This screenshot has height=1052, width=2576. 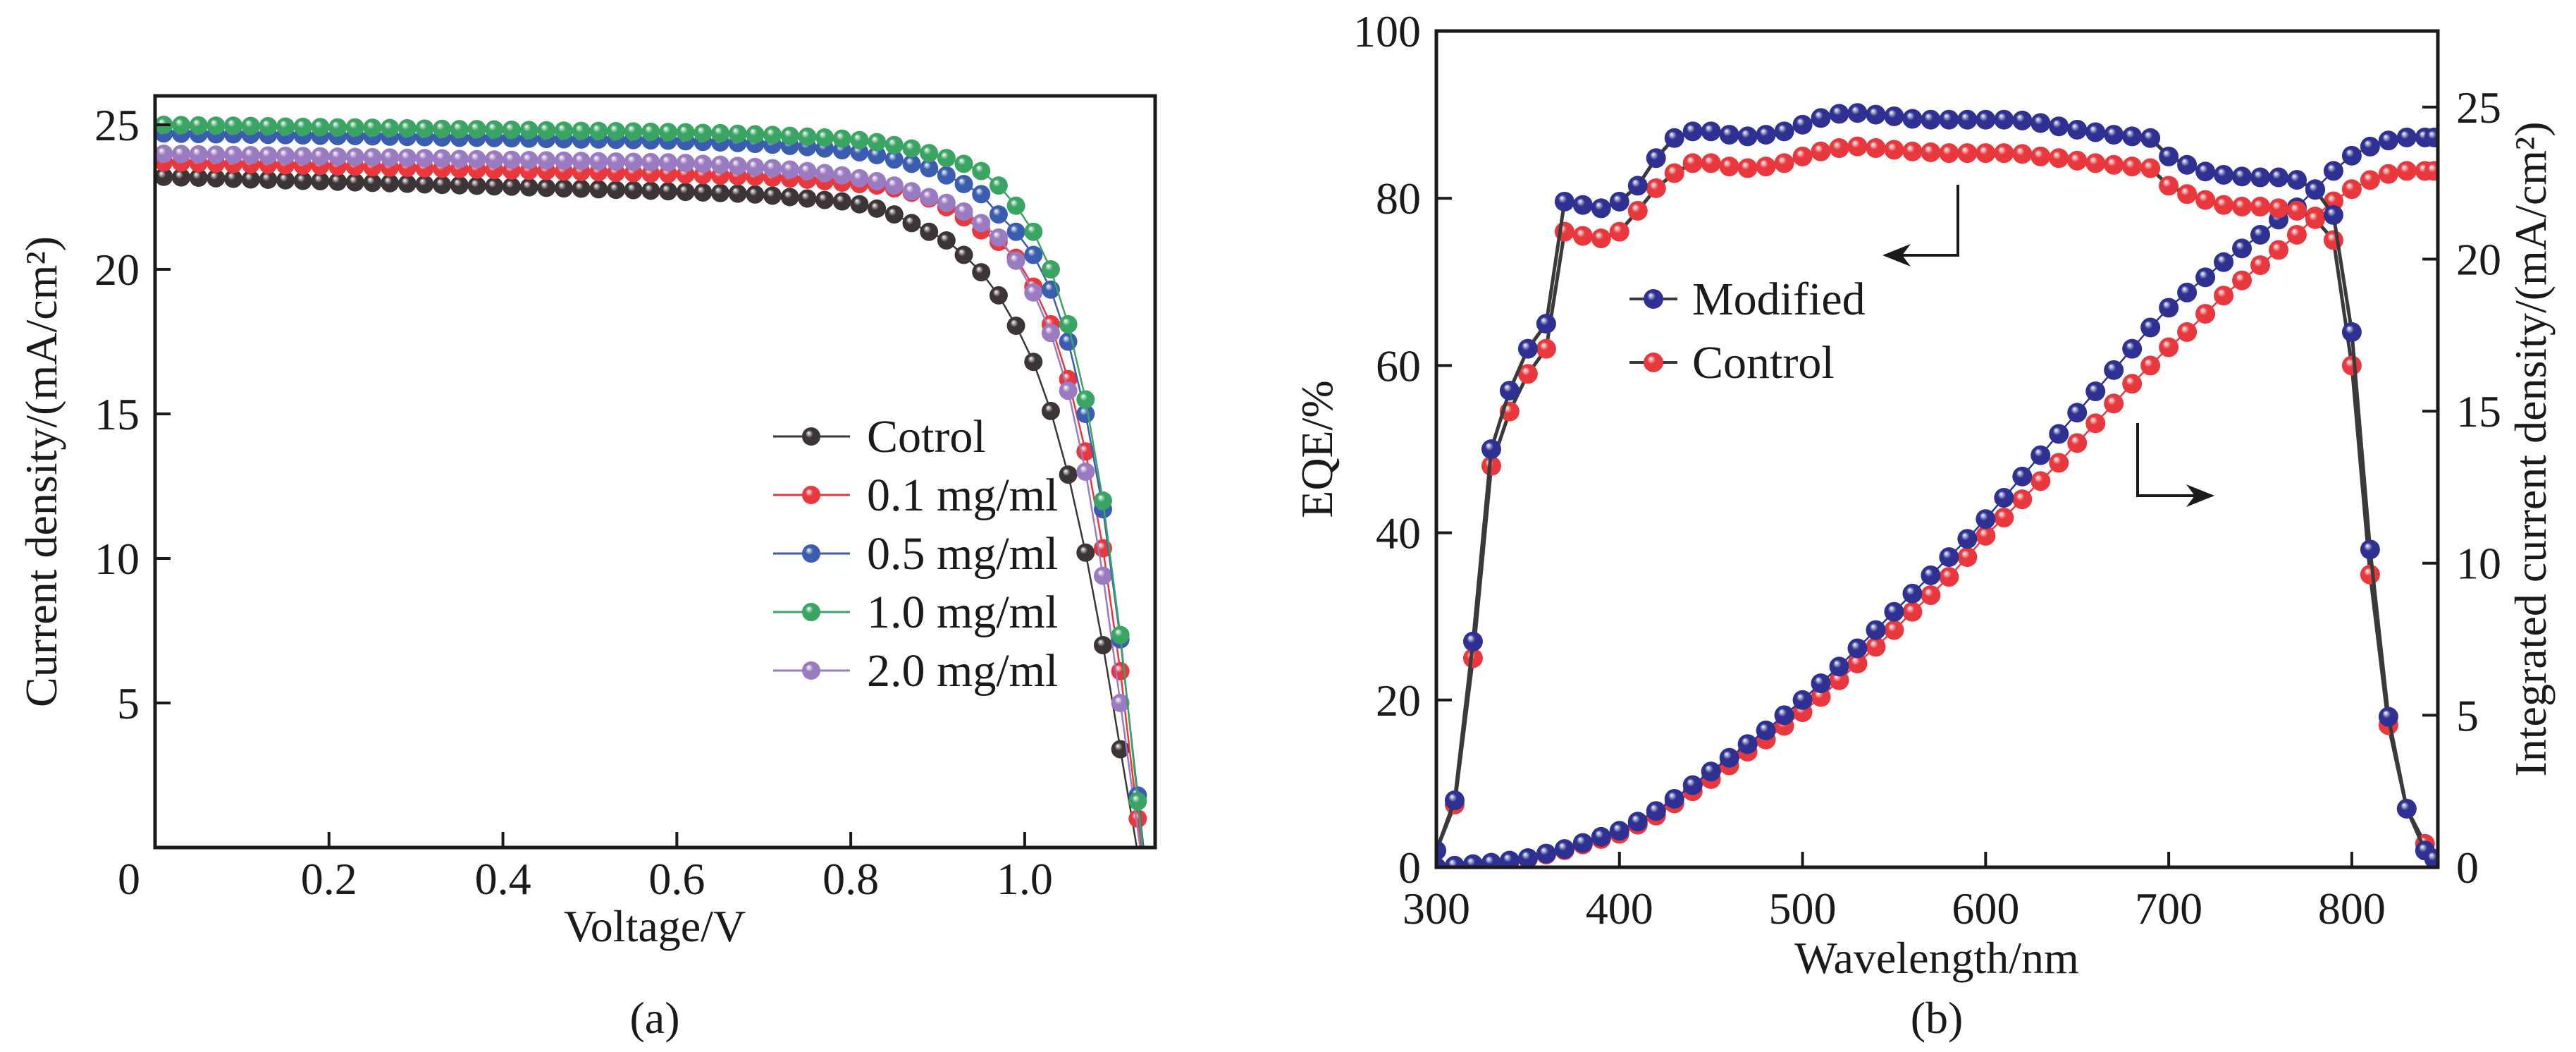 What do you see at coordinates (117, 125) in the screenshot?
I see `y-tick-label: 25` at bounding box center [117, 125].